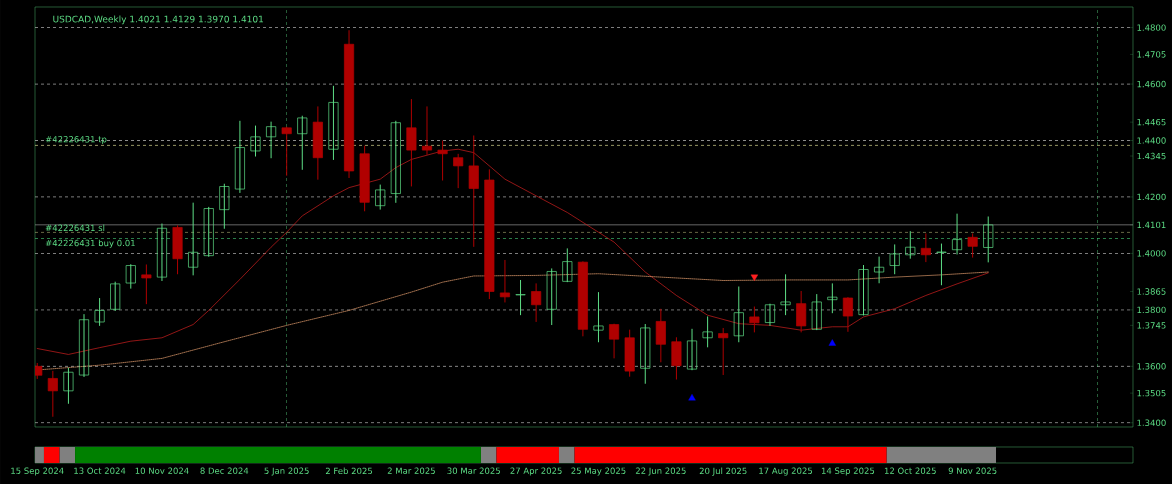  What do you see at coordinates (1151, 27) in the screenshot?
I see `y-tick-label: 1.4800` at bounding box center [1151, 27].